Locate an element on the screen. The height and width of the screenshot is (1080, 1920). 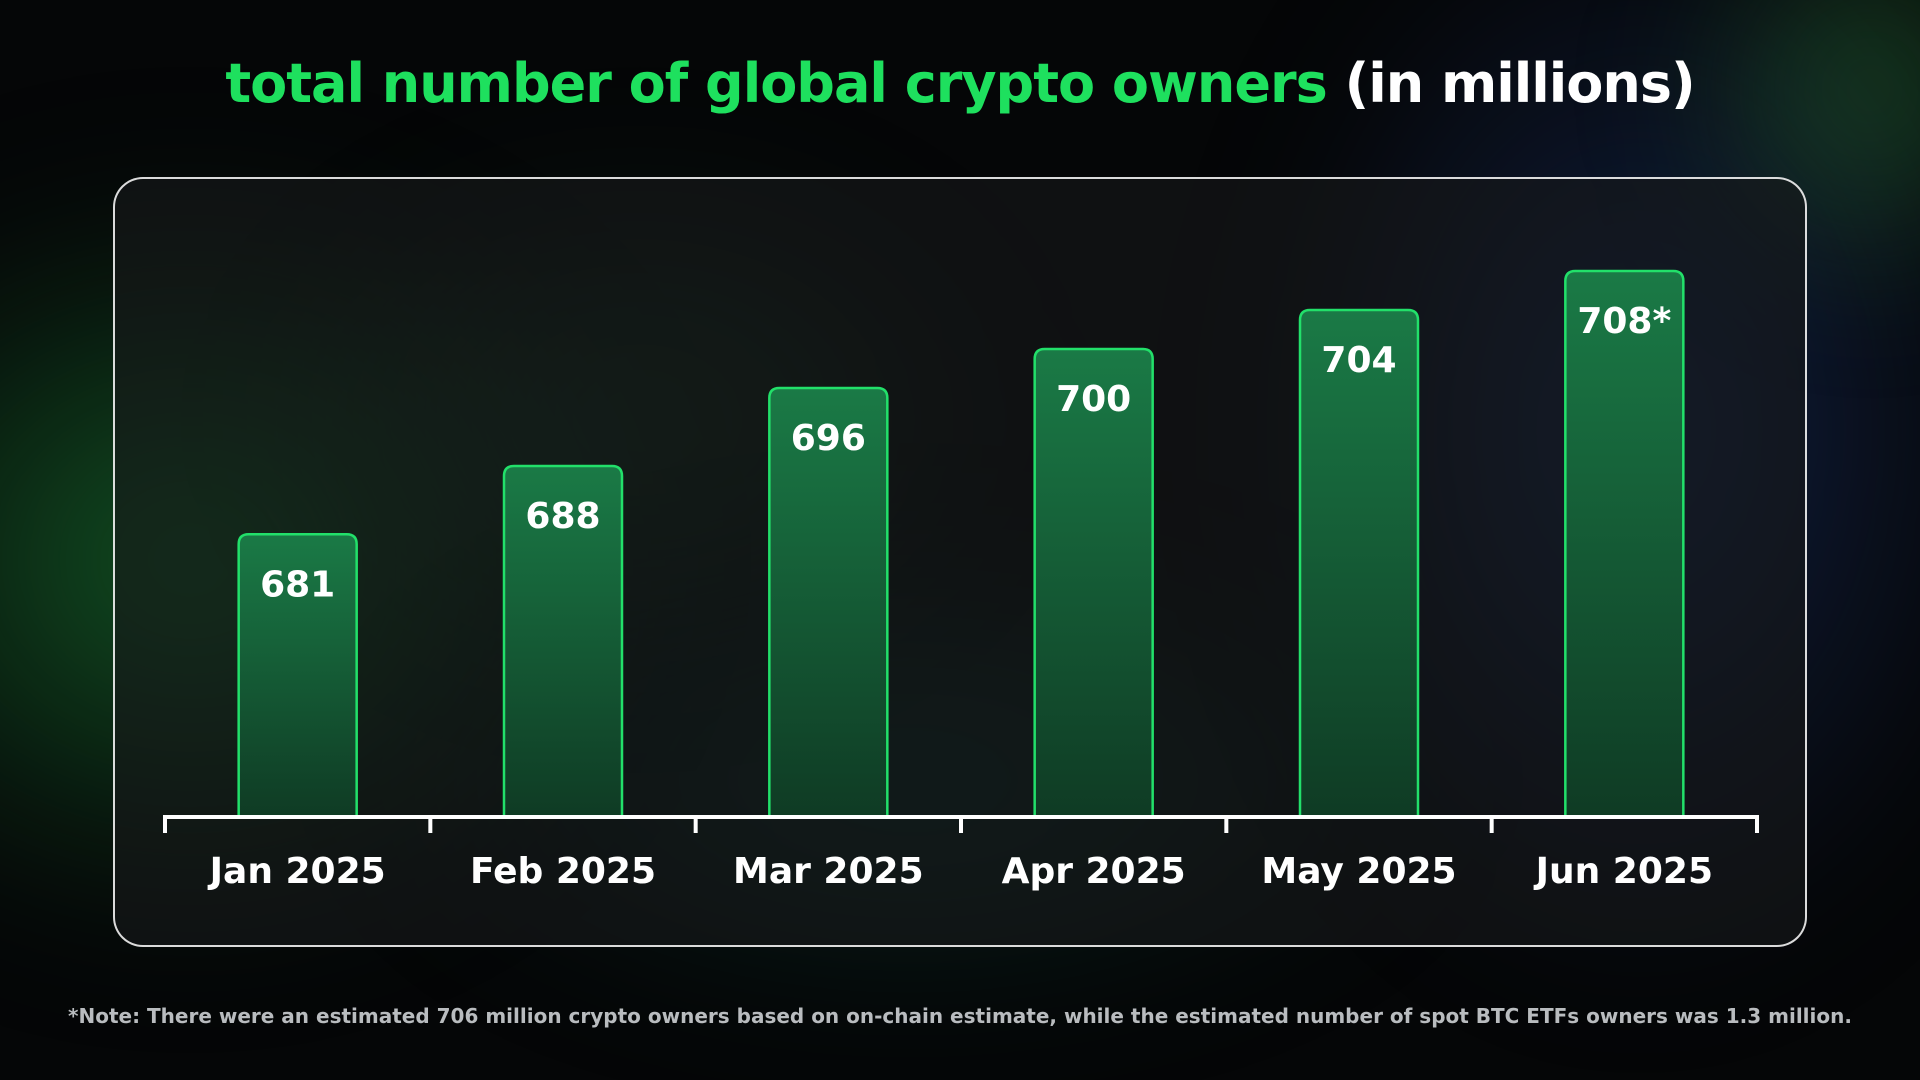
bar-feb-2025 is located at coordinates (563, 641).